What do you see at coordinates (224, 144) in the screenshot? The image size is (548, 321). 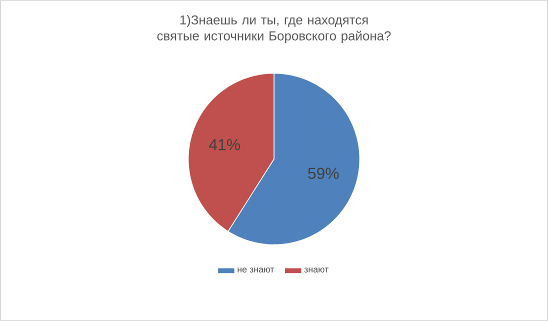 I see `data-label: 41%` at bounding box center [224, 144].